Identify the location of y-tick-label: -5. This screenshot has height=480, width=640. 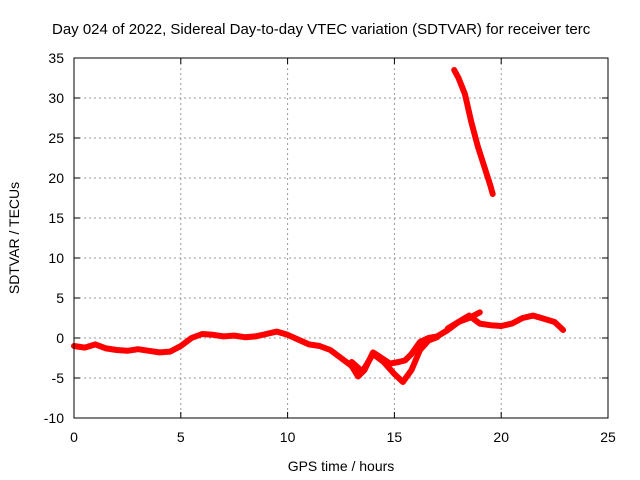
(58, 378).